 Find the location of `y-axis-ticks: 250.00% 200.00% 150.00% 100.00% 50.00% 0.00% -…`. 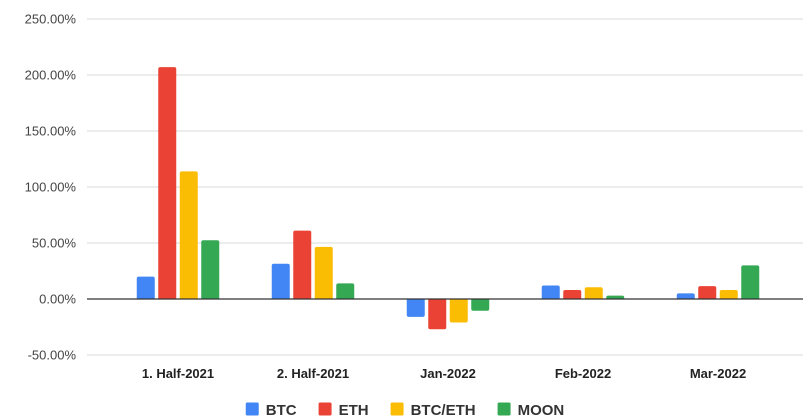

y-axis-ticks: 250.00% 200.00% 150.00% 100.00% 50.00% 0.00% -… is located at coordinates (51, 187).